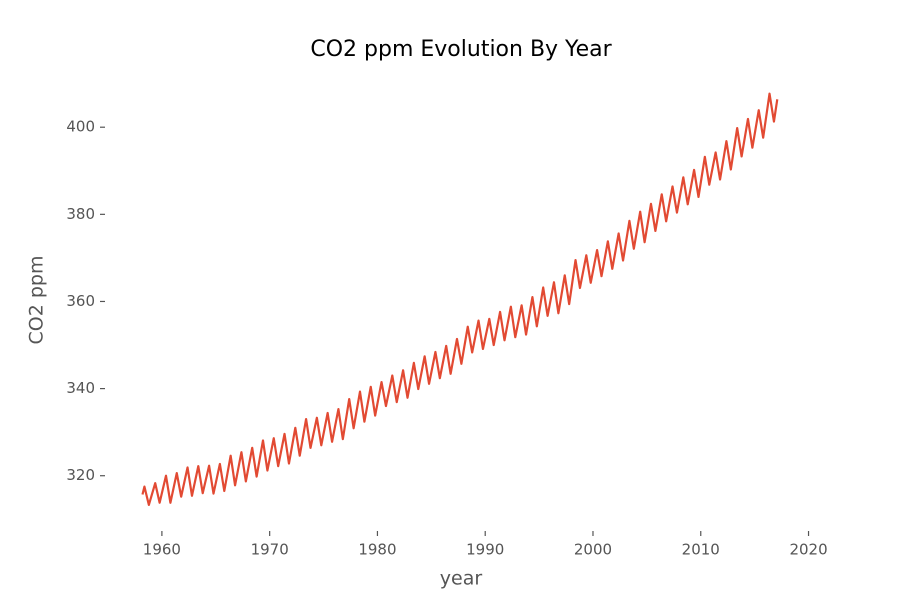 Image resolution: width=900 pixels, height=600 pixels. I want to click on x-tick-label: 1980, so click(377, 550).